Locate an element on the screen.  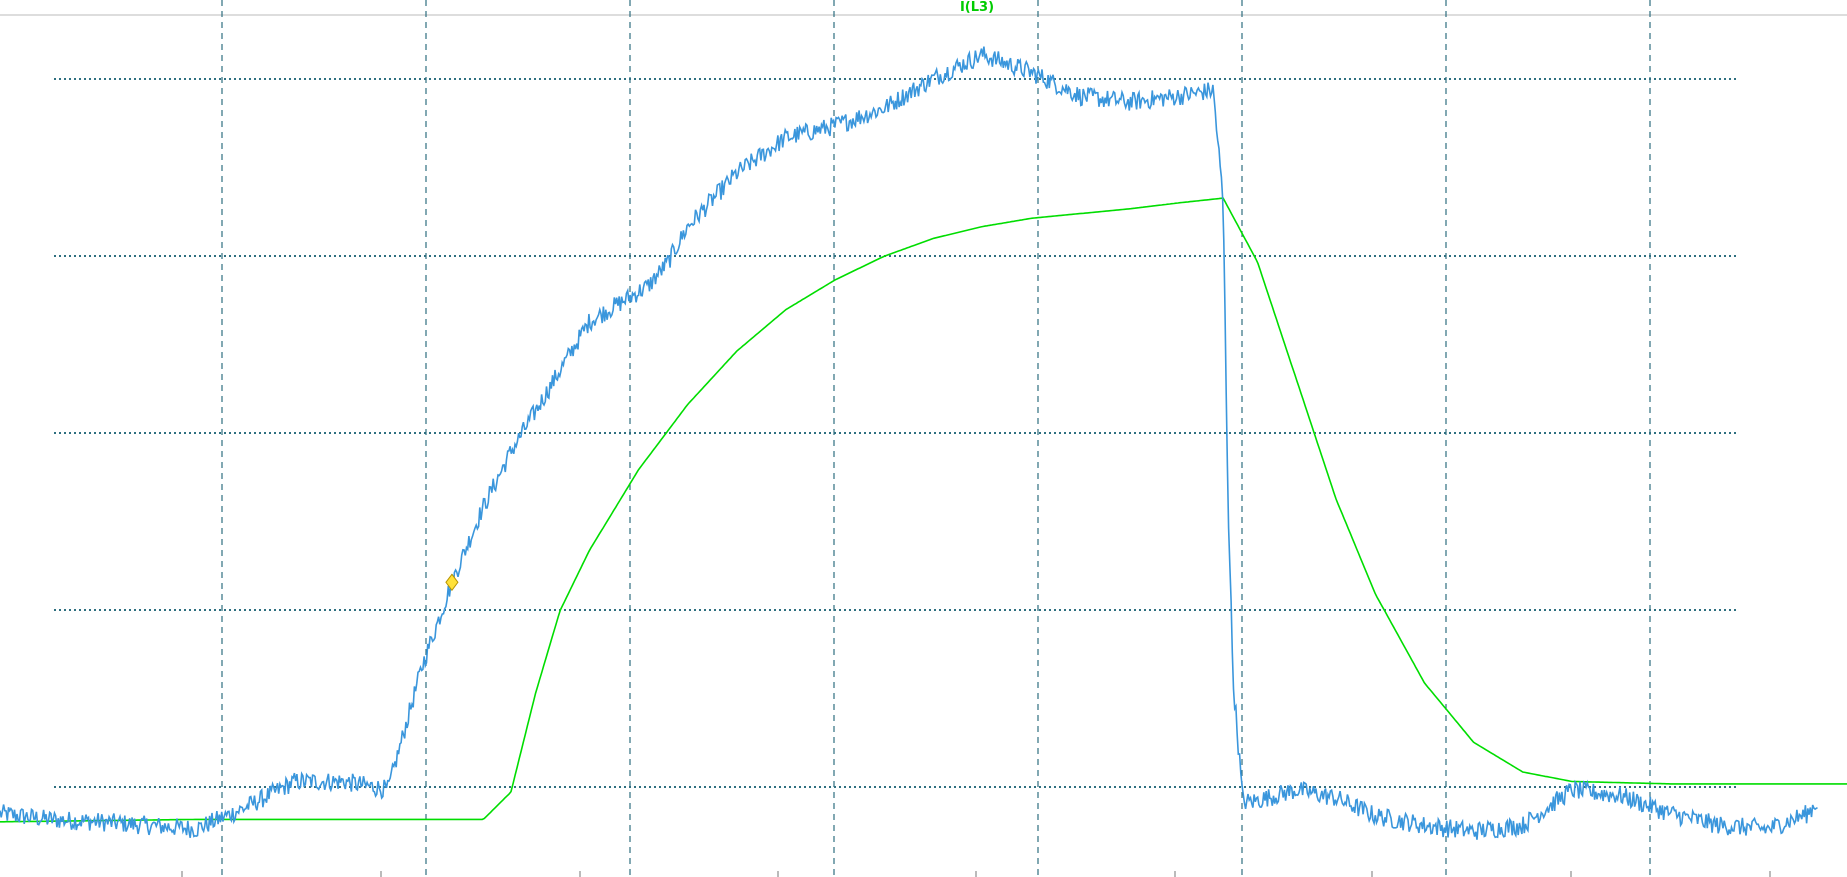
bottom-ticks is located at coordinates (976, 874).